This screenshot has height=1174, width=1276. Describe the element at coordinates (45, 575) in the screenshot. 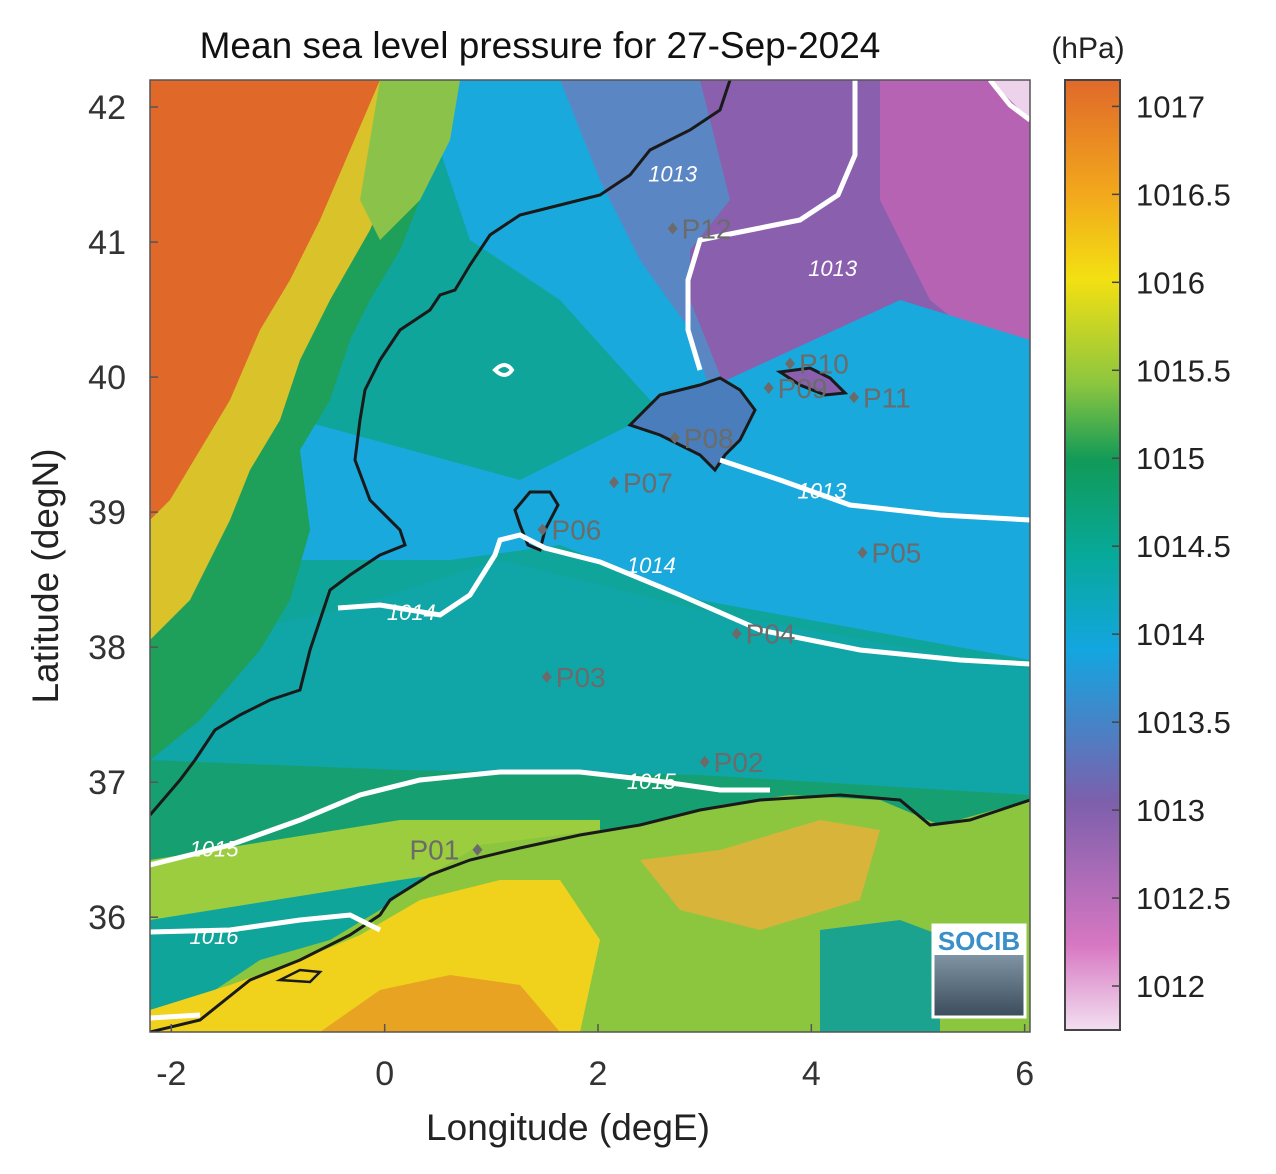

I see `y-axis-label: Latitude (degN)` at that location.